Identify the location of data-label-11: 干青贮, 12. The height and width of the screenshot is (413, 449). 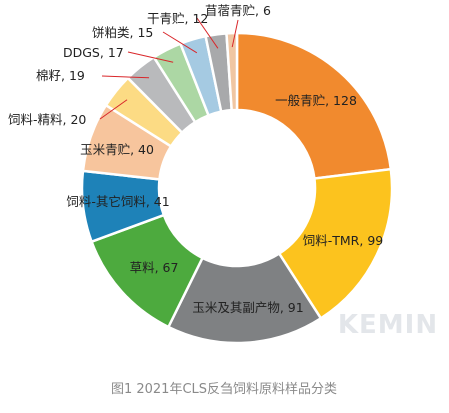
(177, 18).